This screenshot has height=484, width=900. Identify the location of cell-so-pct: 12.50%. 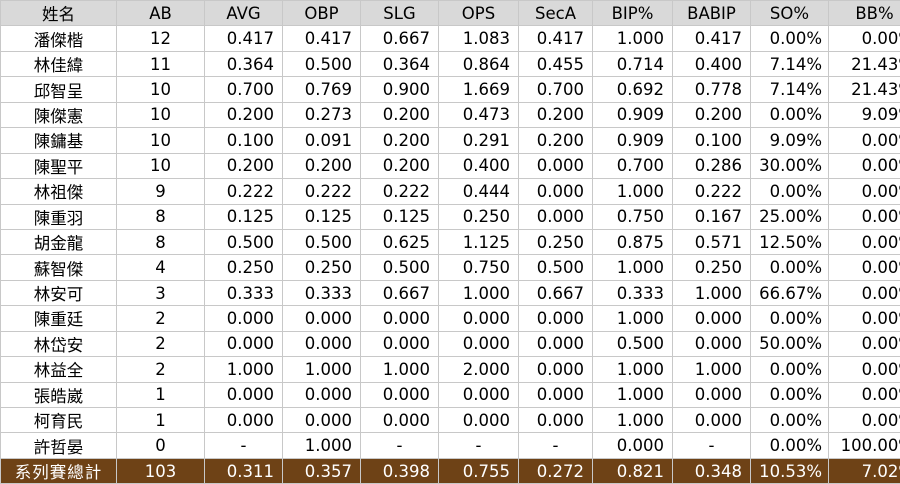
(790, 241).